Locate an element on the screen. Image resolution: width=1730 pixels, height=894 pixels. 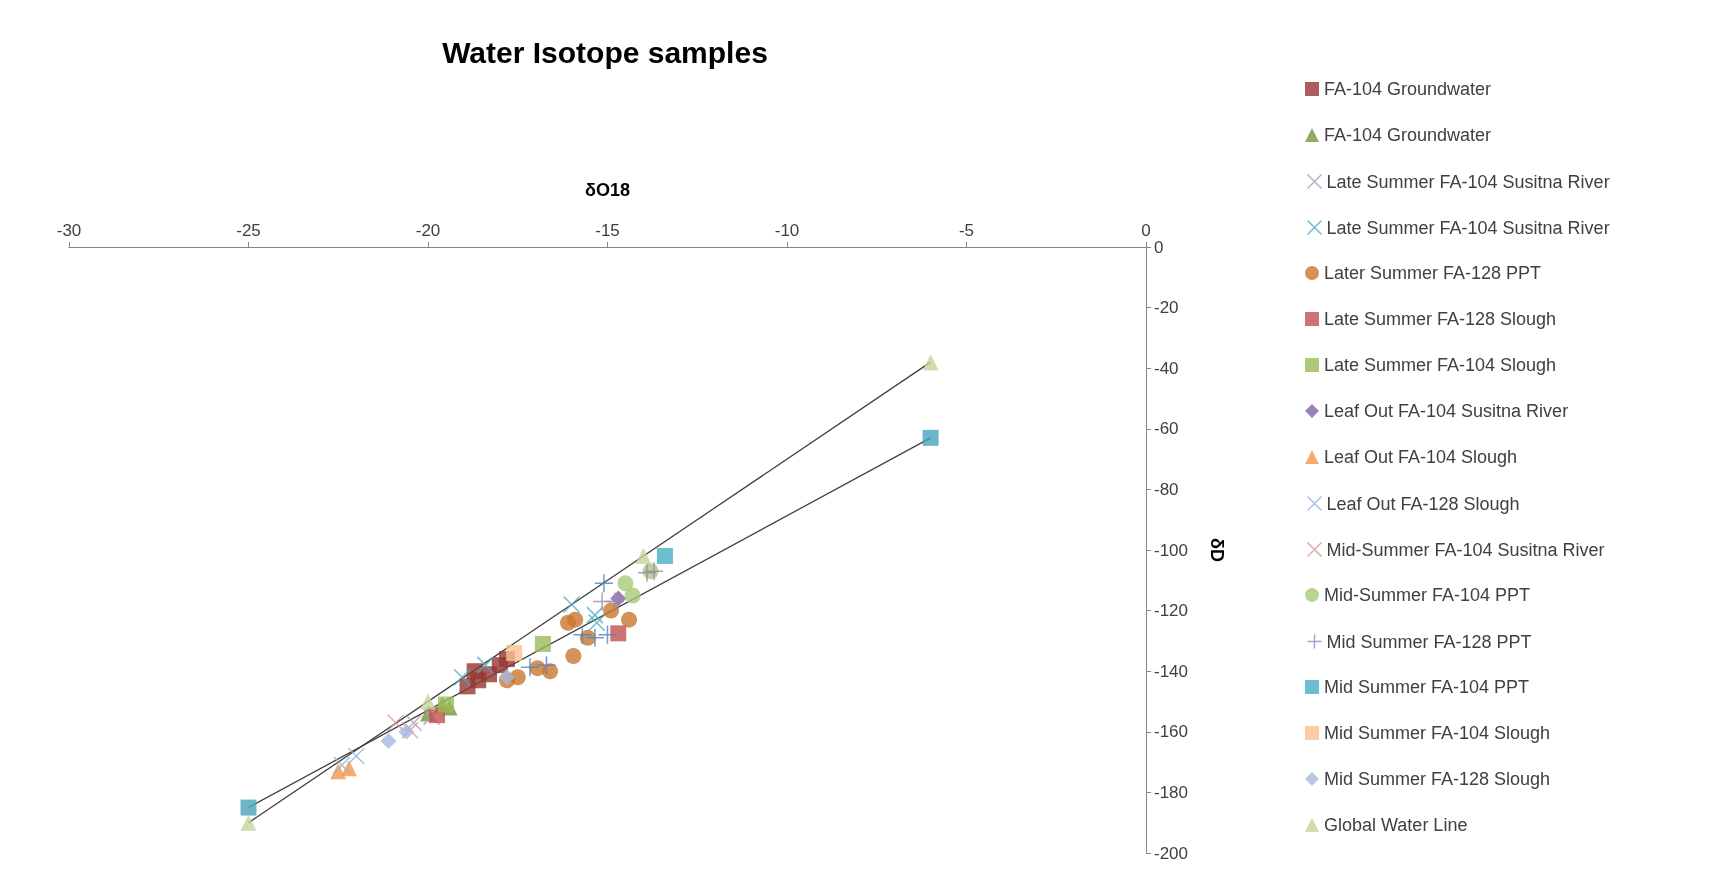
legend-label: Late Summer FA-128 Slough is located at coordinates (1440, 319).